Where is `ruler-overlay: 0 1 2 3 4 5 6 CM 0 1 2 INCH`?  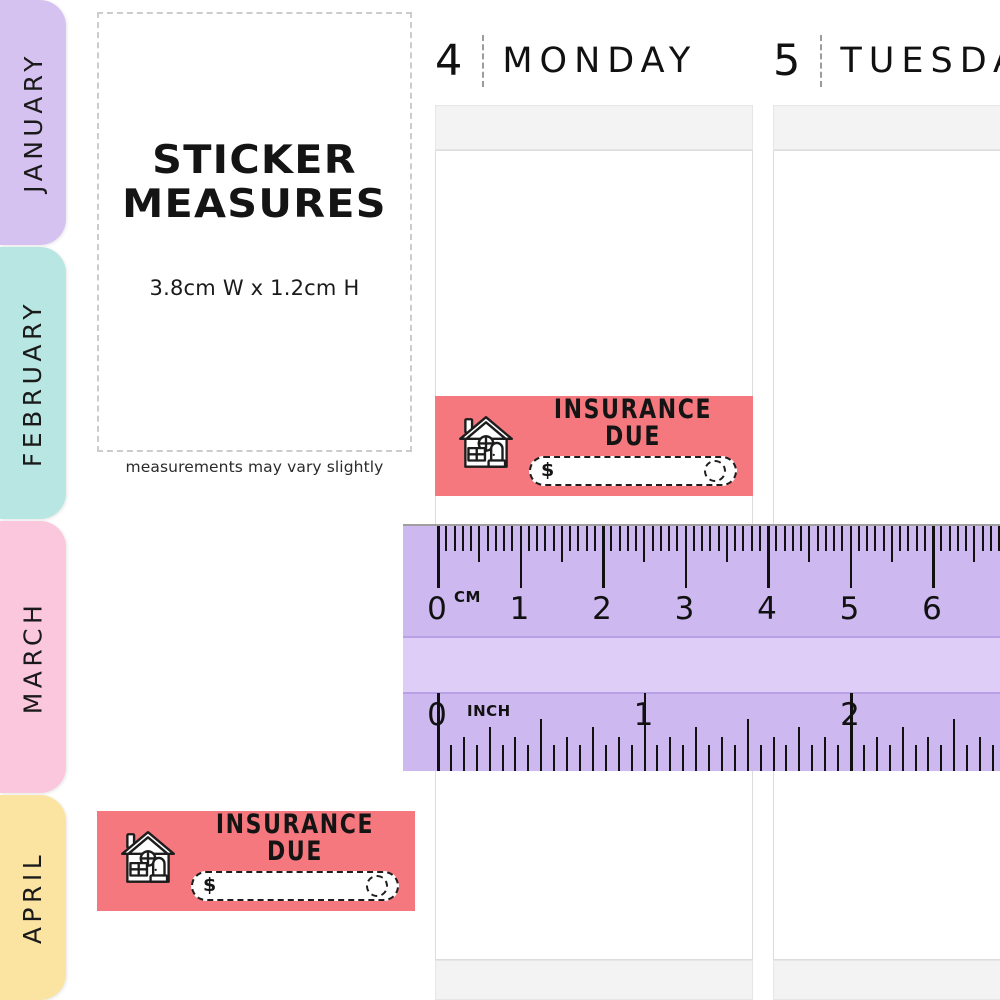 ruler-overlay: 0 1 2 3 4 5 6 CM 0 1 2 INCH is located at coordinates (701, 647).